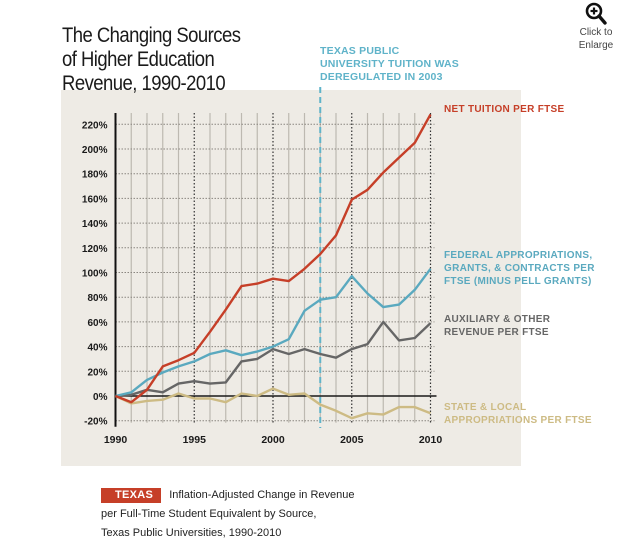  What do you see at coordinates (518, 281) in the screenshot?
I see `series-label-line: FTSE (MINUS PELL GRANTS)` at bounding box center [518, 281].